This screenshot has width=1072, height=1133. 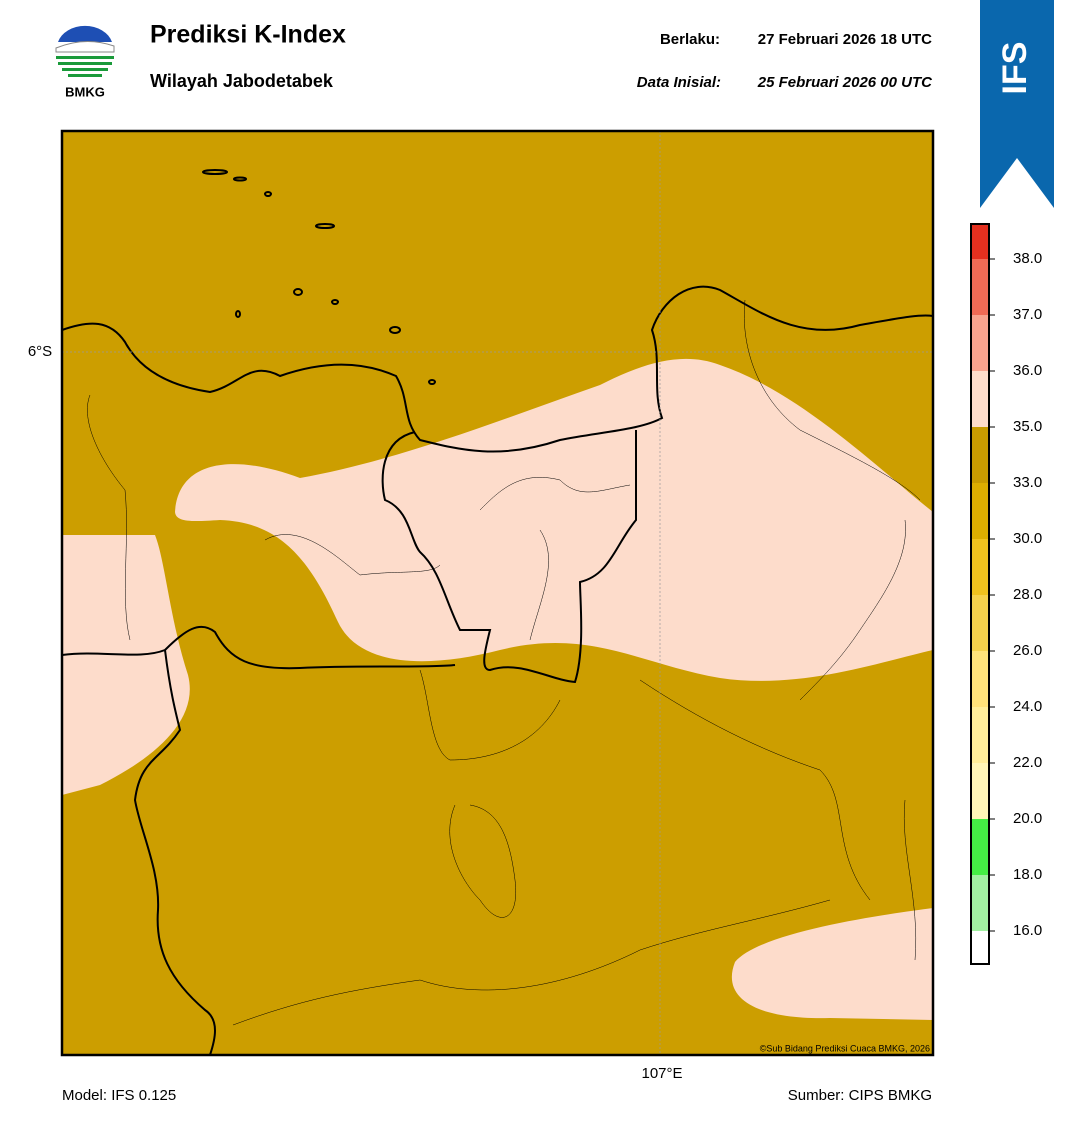 I want to click on badge, so click(x=1017, y=104).